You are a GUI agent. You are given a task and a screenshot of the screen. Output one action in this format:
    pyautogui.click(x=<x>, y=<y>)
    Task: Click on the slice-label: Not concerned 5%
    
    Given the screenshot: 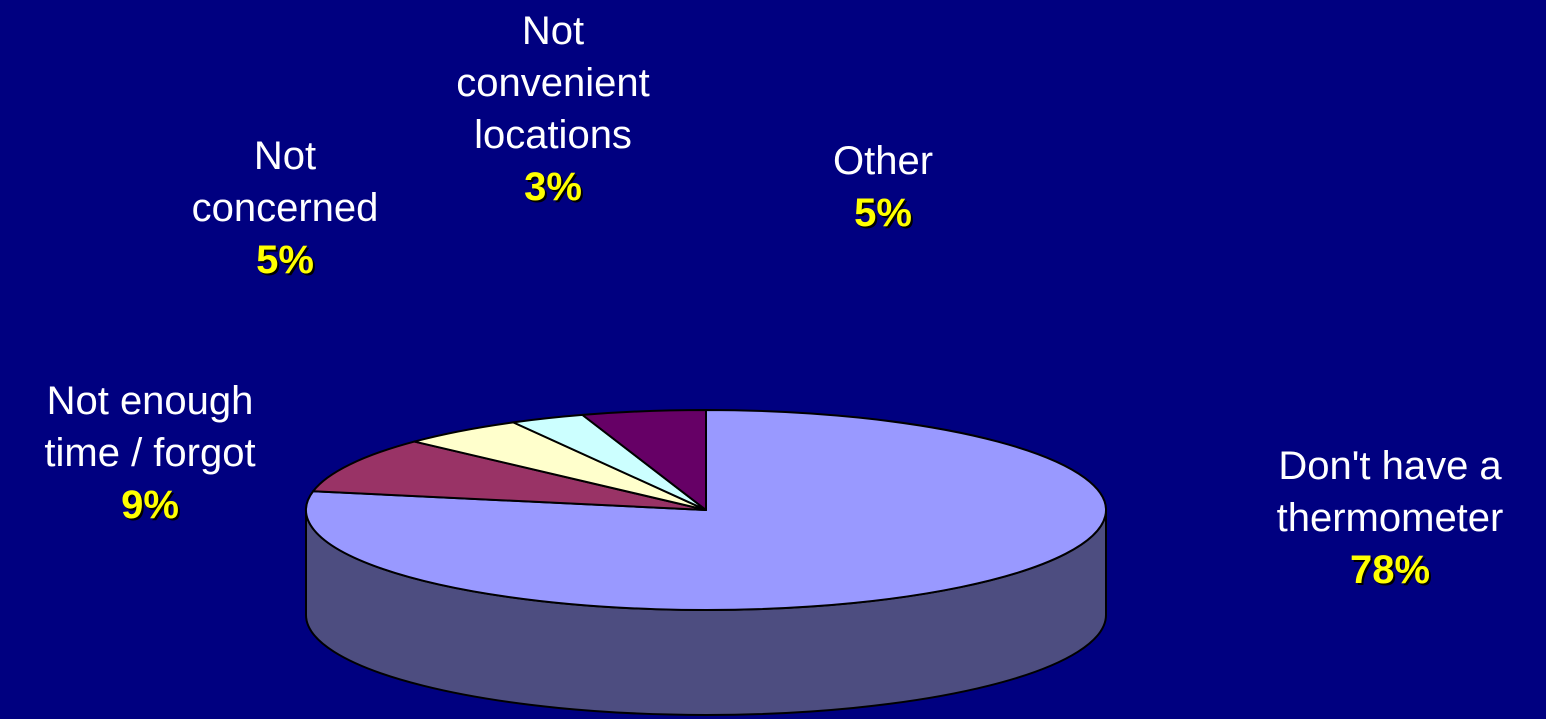 What is the action you would take?
    pyautogui.click(x=285, y=208)
    